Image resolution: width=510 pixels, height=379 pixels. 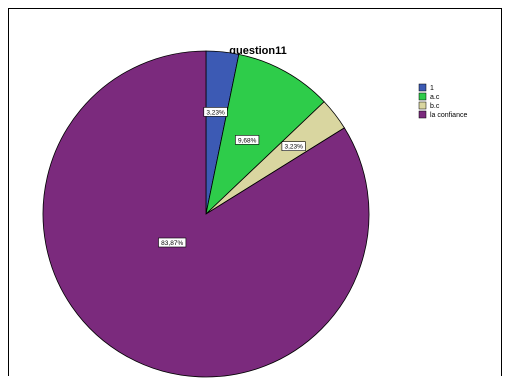 I want to click on svg-text: 83,87%, so click(x=172, y=243).